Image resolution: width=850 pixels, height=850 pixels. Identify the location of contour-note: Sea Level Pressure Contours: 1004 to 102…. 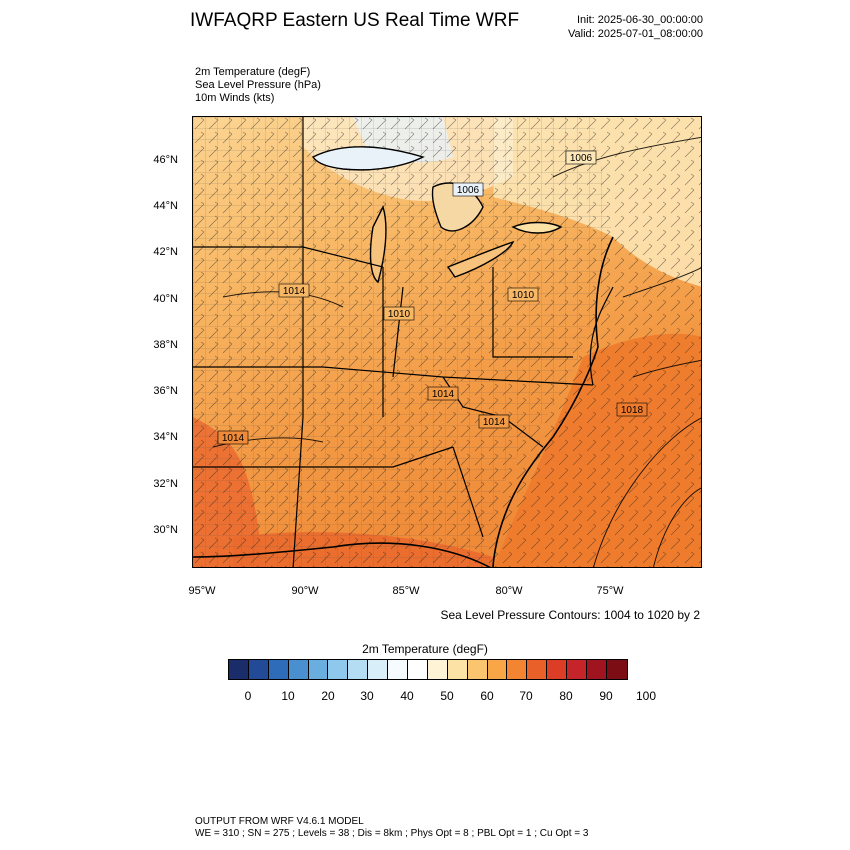
(570, 615).